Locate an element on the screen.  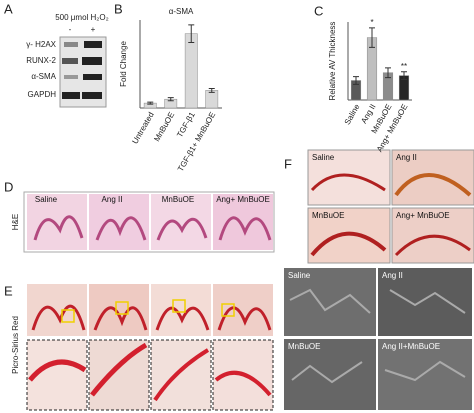
x-tick-label: TGF-β1 is located at coordinates (186, 124).